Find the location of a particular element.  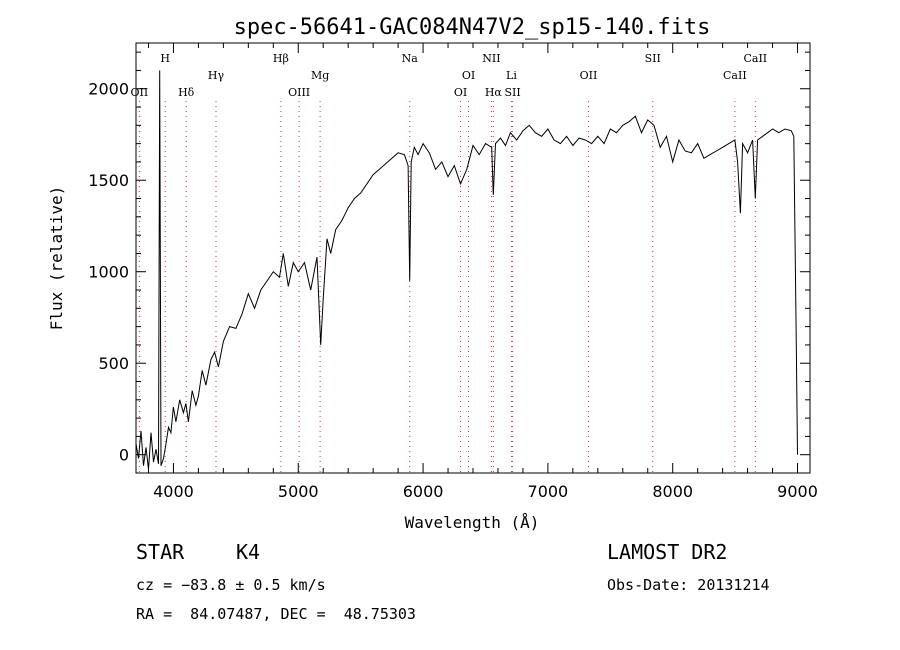

x-tick-label: 8000 is located at coordinates (672, 491).